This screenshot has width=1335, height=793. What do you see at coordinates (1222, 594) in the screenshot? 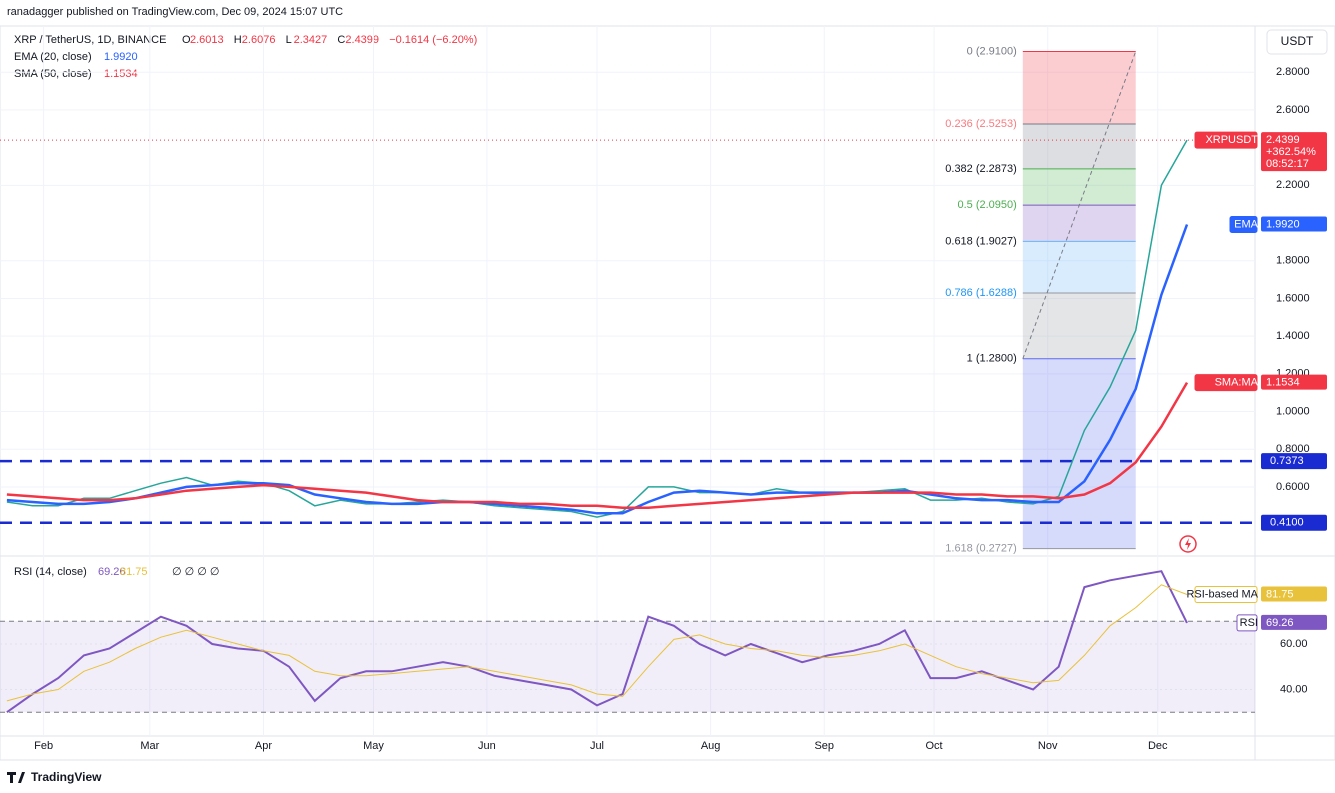
I see `rsi-ma-name: RSI-based MA` at bounding box center [1222, 594].